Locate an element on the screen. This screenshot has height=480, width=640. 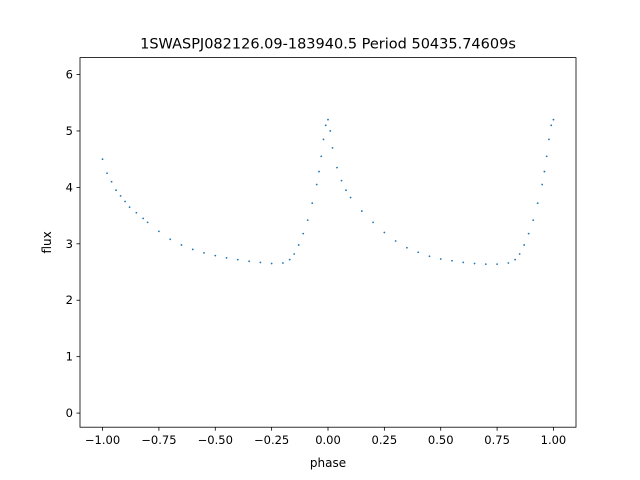
y-axis-label: flux is located at coordinates (47, 242).